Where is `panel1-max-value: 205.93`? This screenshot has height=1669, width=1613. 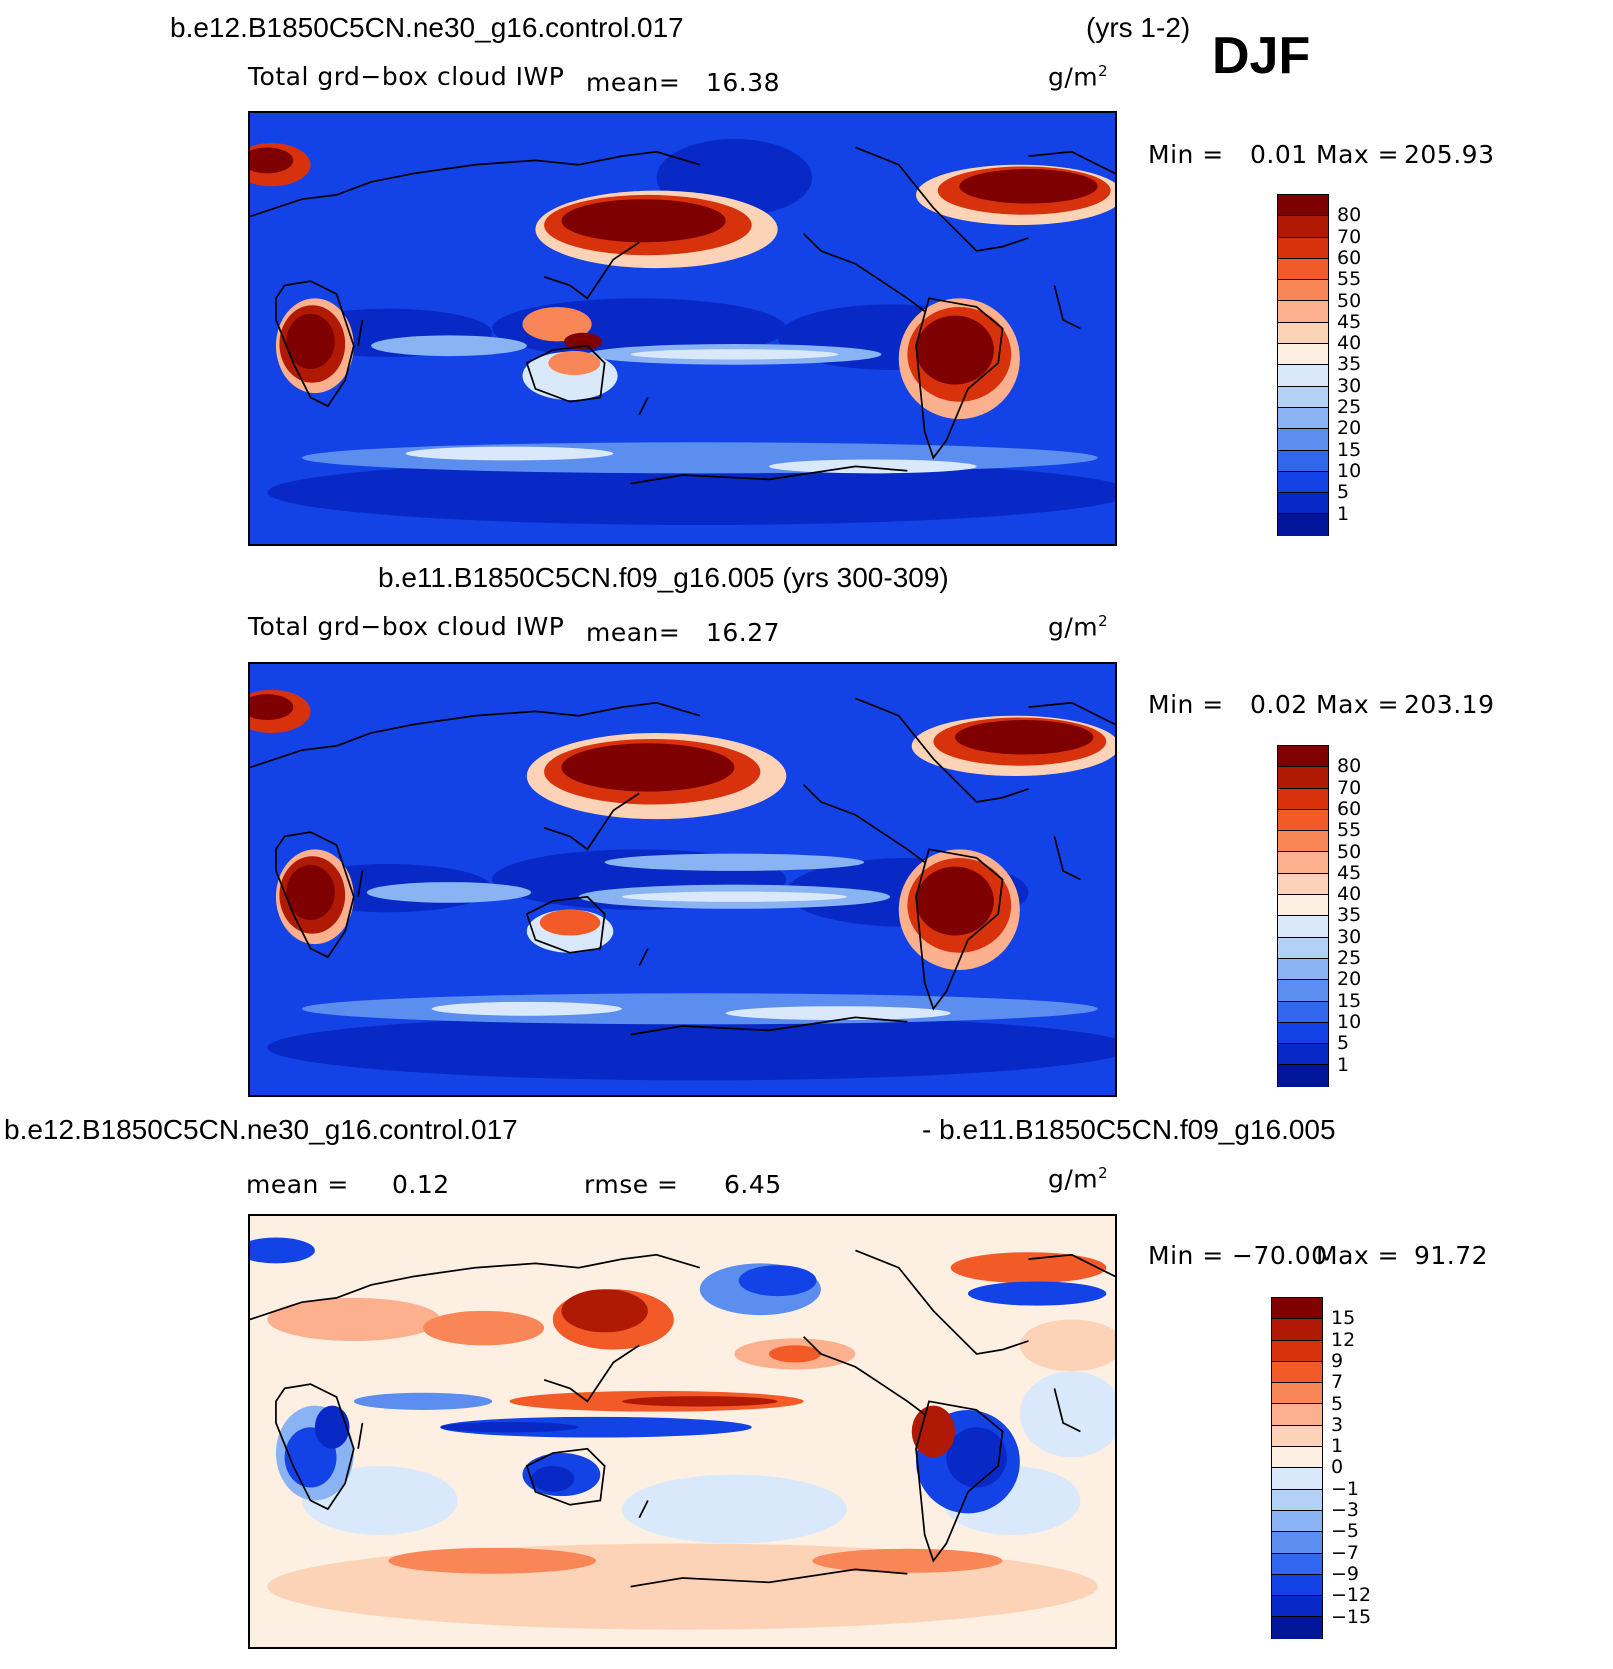
panel1-max-value: 205.93 is located at coordinates (1449, 154).